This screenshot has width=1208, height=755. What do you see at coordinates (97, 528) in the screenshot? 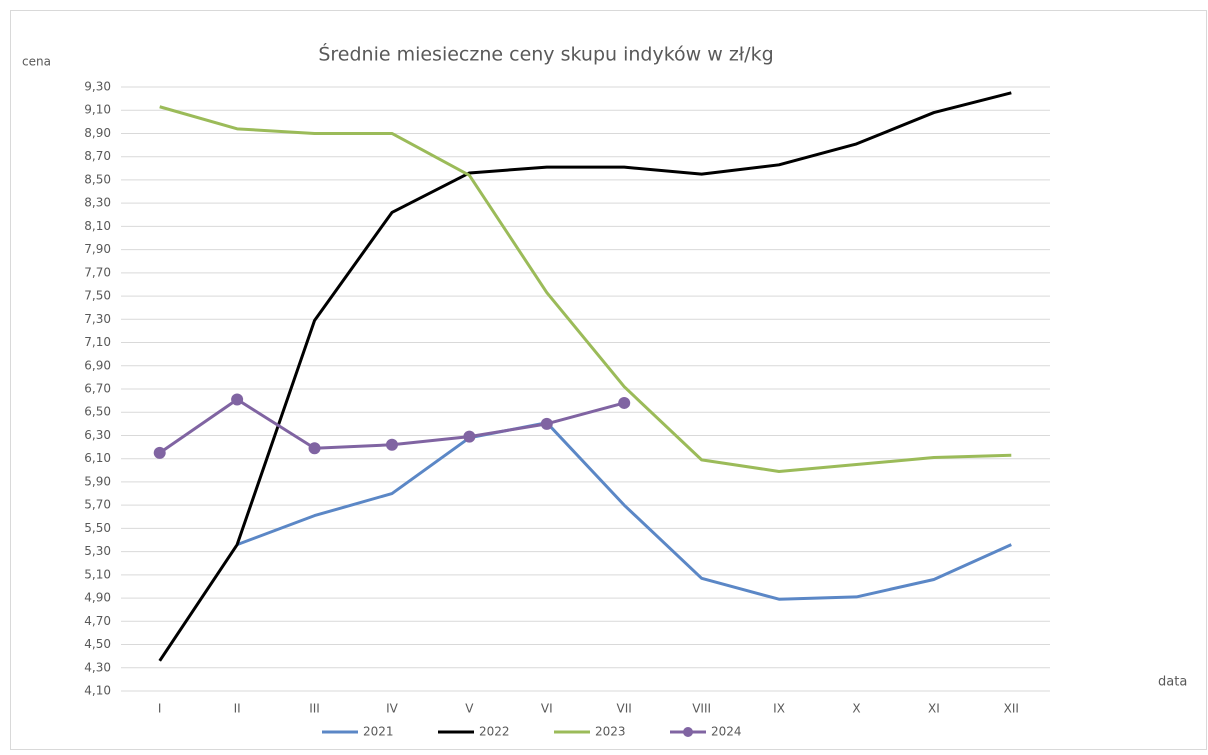
I see `y-tick-label: 5,50` at bounding box center [97, 528].